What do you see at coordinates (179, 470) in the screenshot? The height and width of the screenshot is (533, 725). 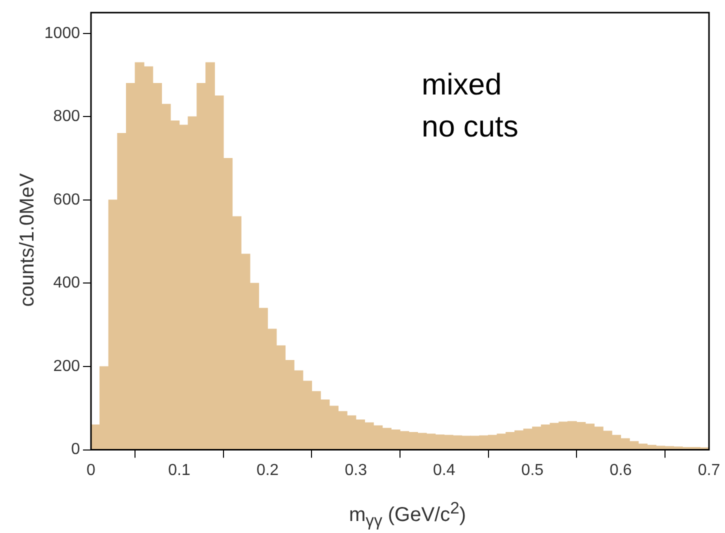 I see `x-tick-label: 0.1` at bounding box center [179, 470].